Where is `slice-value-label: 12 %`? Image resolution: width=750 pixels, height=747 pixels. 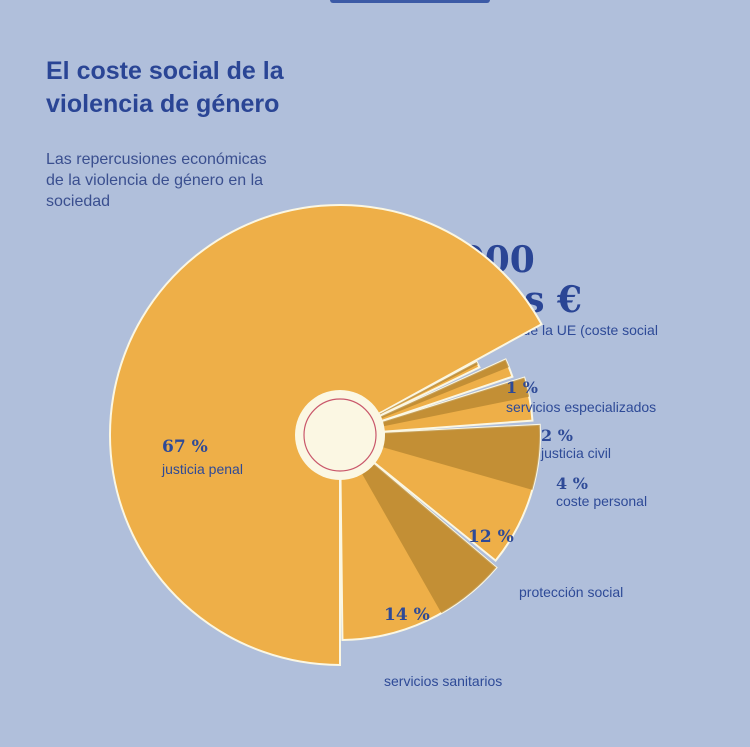 slice-value-label: 12 % is located at coordinates (491, 537).